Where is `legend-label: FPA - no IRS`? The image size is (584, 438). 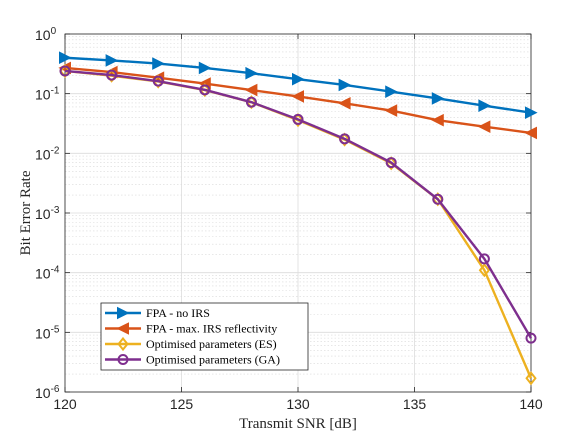 legend-label: FPA - no IRS is located at coordinates (178, 313).